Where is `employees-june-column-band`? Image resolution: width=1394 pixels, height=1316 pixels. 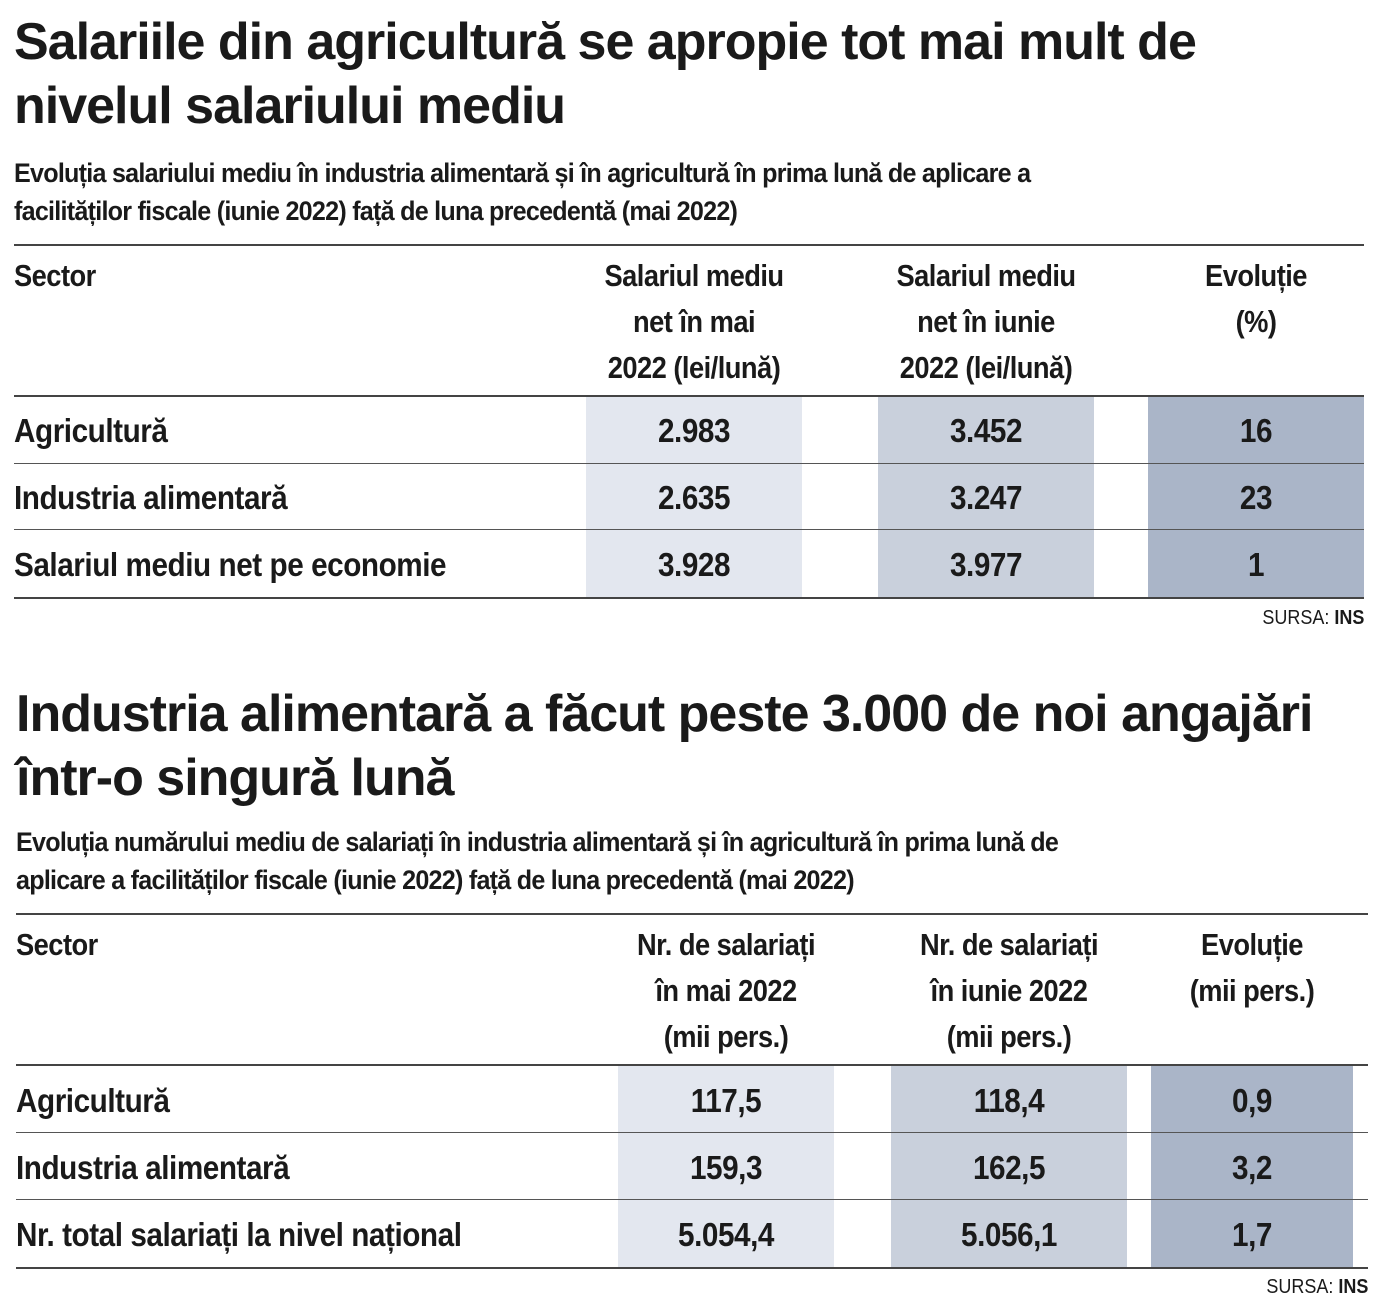
employees-june-column-band is located at coordinates (1009, 1166).